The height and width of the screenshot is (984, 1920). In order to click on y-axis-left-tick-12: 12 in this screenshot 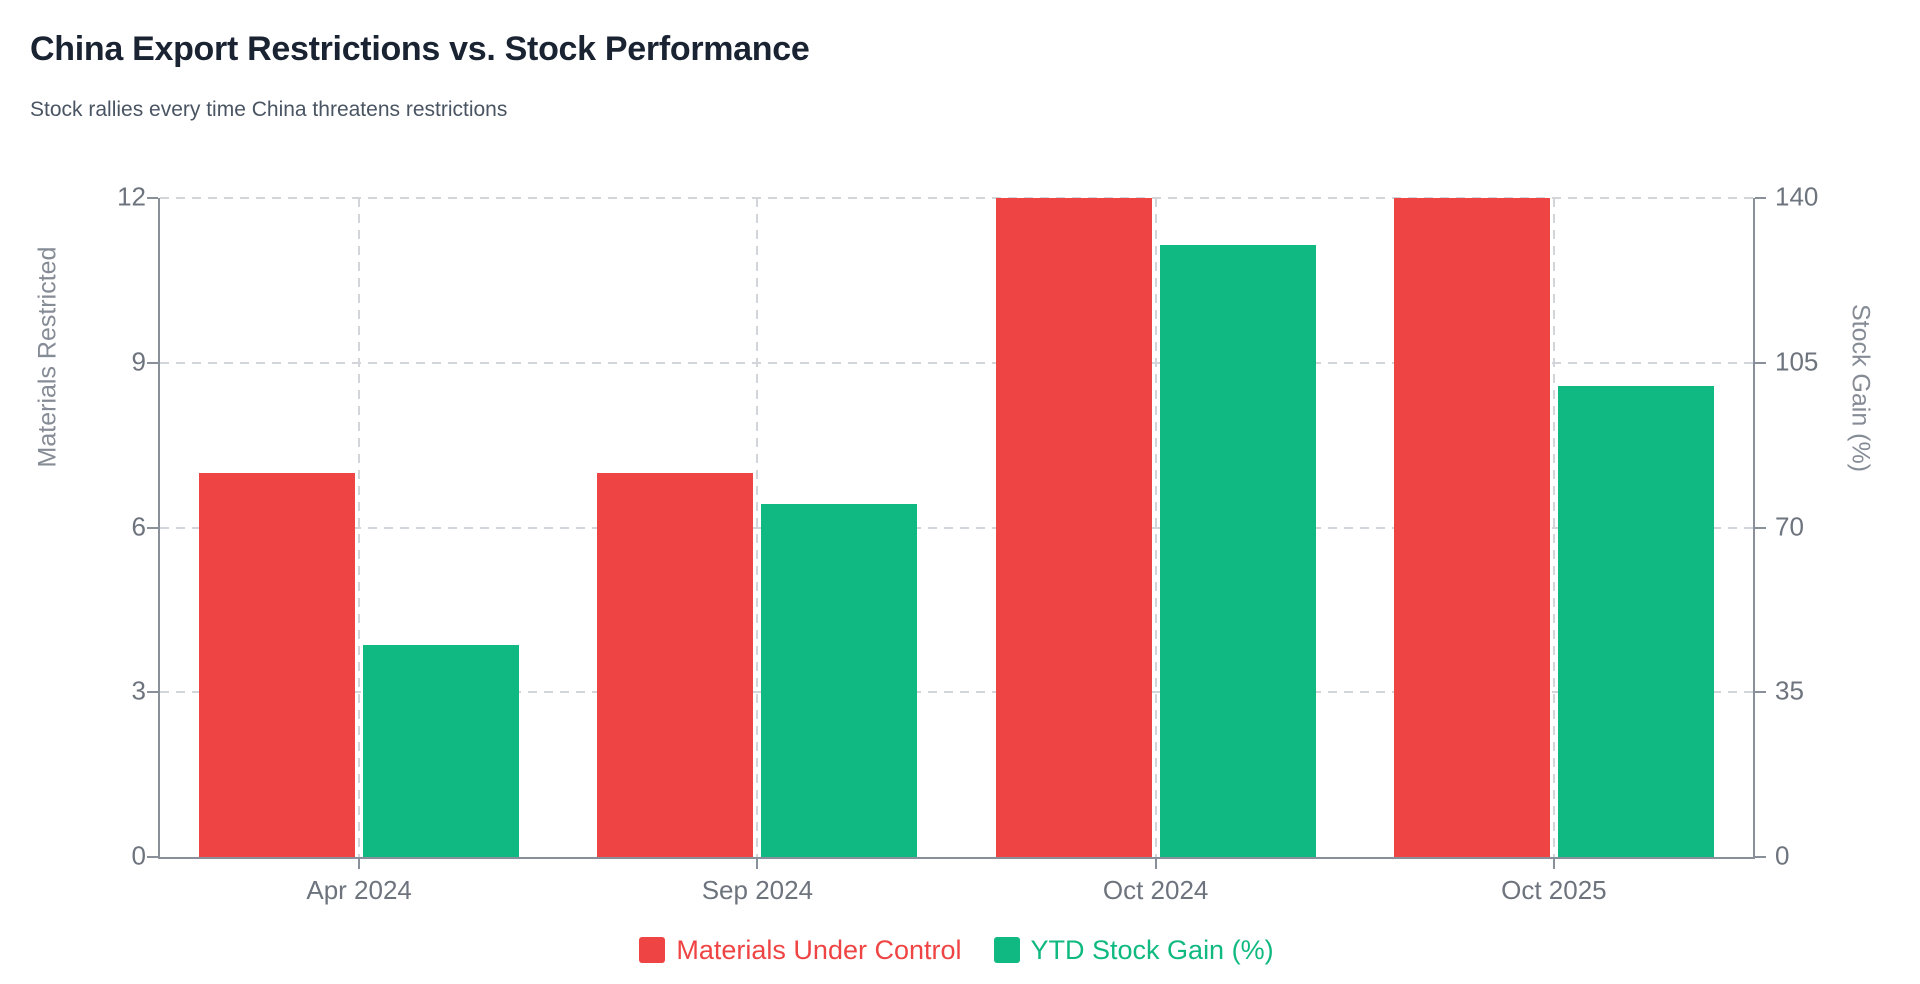, I will do `click(131, 196)`.